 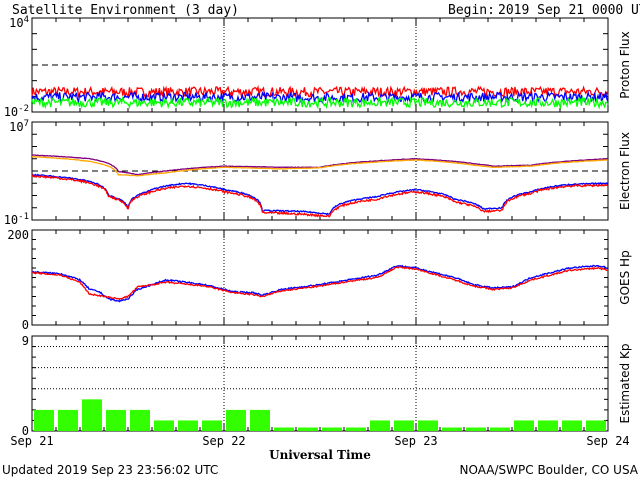 What do you see at coordinates (320, 166) in the screenshot?
I see `orange-series-line` at bounding box center [320, 166].